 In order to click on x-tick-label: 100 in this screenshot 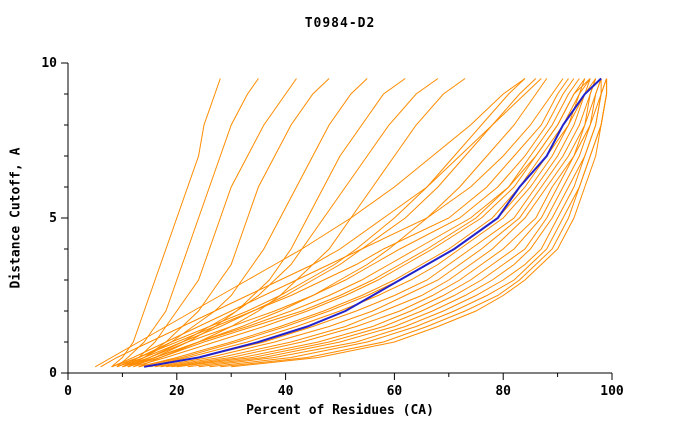, I will do `click(612, 391)`.